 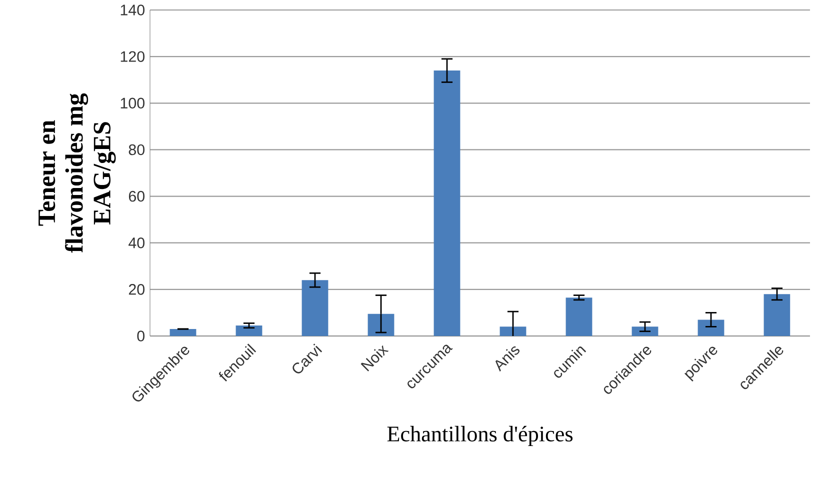 What do you see at coordinates (140, 336) in the screenshot?
I see `y-tick-label: 0` at bounding box center [140, 336].